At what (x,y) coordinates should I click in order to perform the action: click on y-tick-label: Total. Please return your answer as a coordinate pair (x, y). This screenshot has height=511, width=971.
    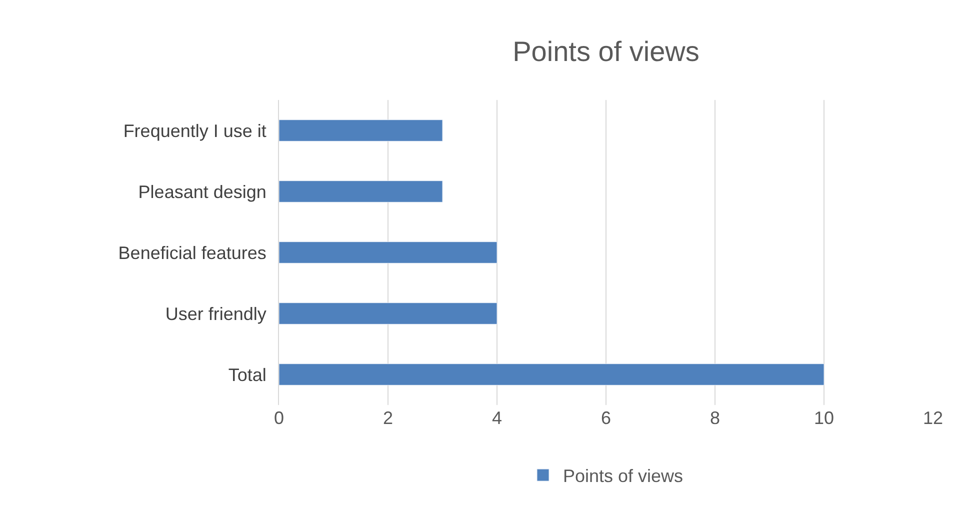
    Looking at the image, I should click on (247, 374).